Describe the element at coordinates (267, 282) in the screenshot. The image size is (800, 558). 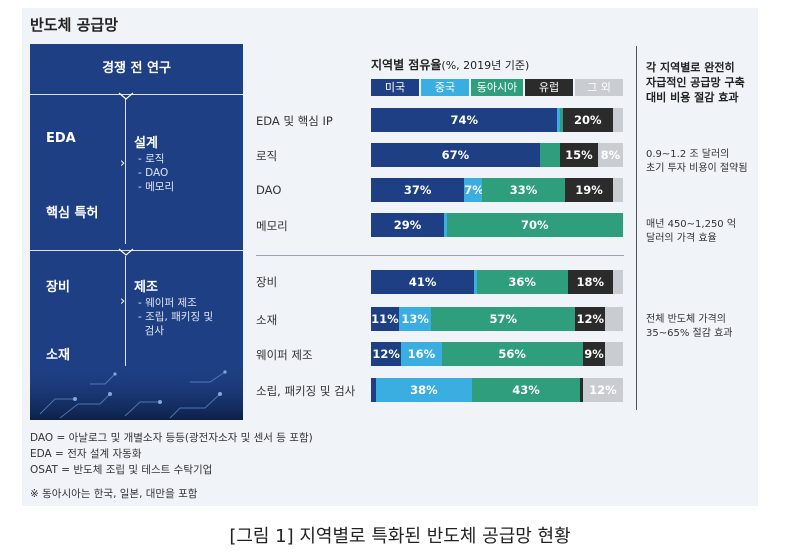
I see `row-label-equipment: 장비` at that location.